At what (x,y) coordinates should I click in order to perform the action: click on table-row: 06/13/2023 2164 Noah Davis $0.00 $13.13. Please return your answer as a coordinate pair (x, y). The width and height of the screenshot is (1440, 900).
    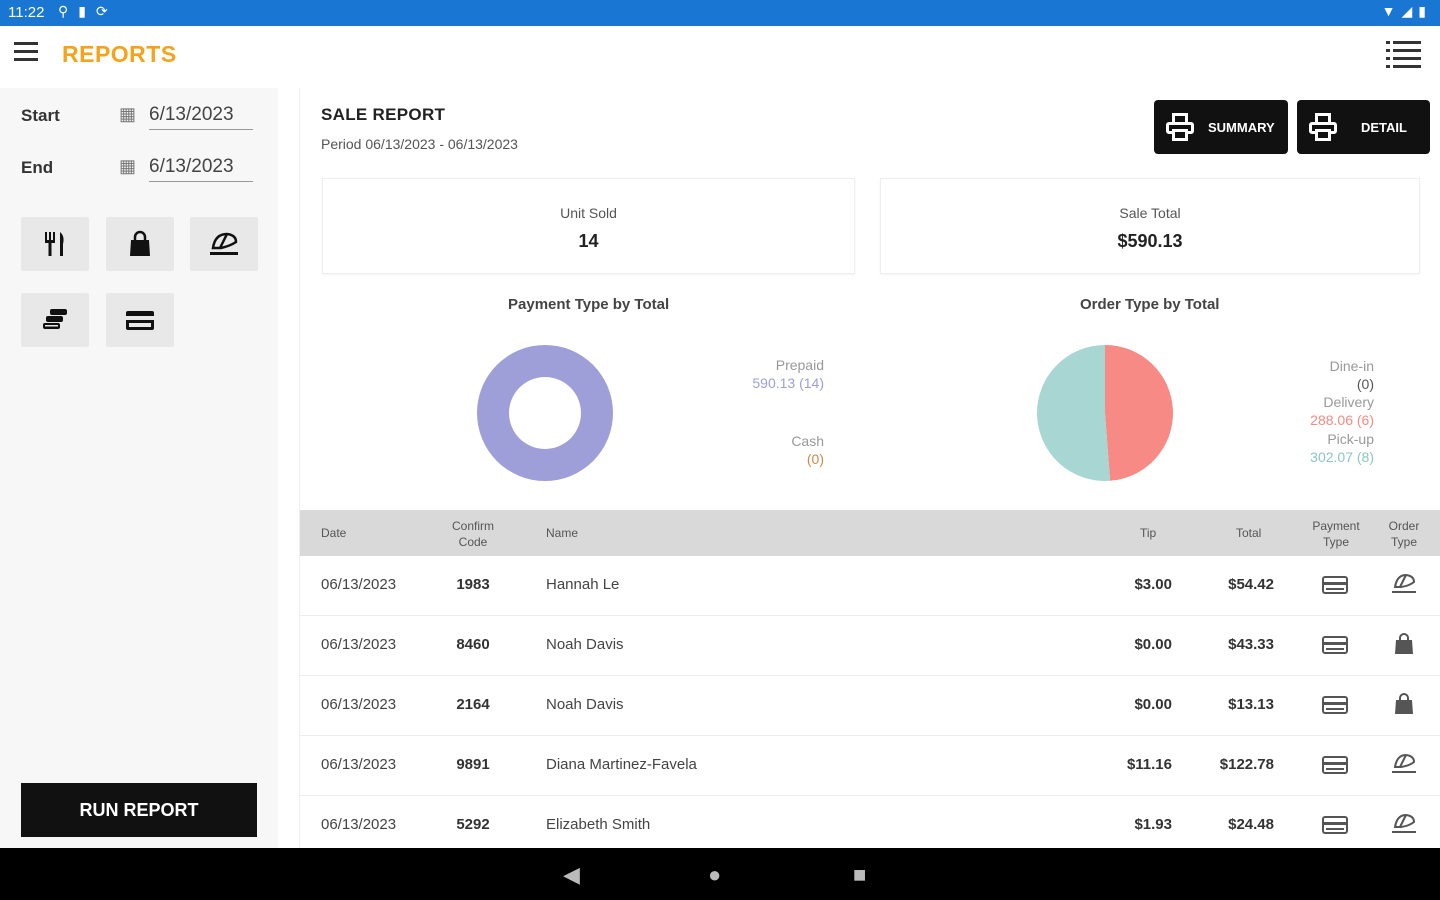
    Looking at the image, I should click on (870, 706).